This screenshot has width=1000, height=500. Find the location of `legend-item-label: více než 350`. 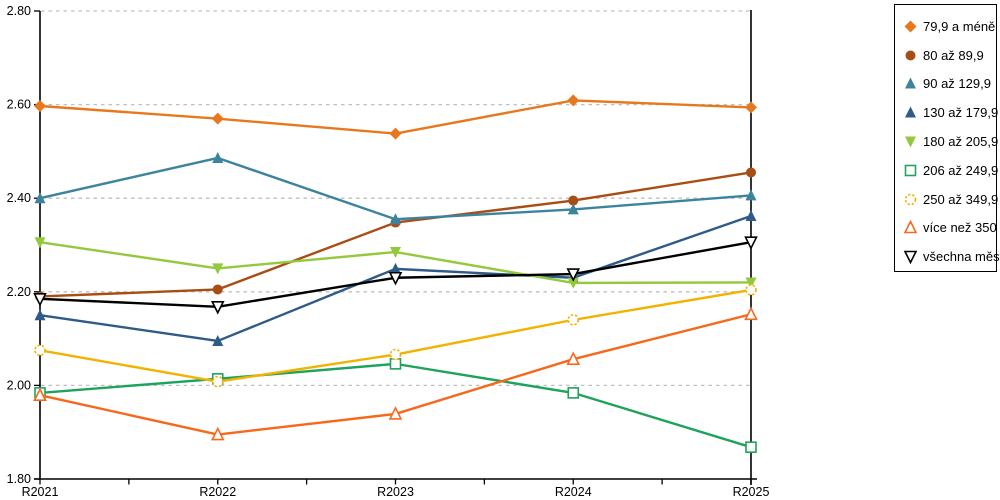

legend-item-label: více než 350 is located at coordinates (960, 228).